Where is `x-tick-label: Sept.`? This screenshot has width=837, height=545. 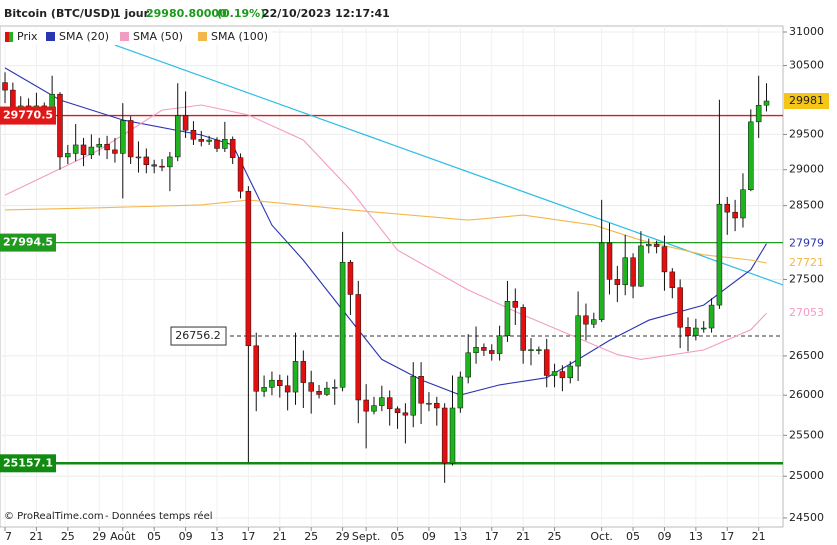
x-tick-label: Sept. is located at coordinates (366, 536).